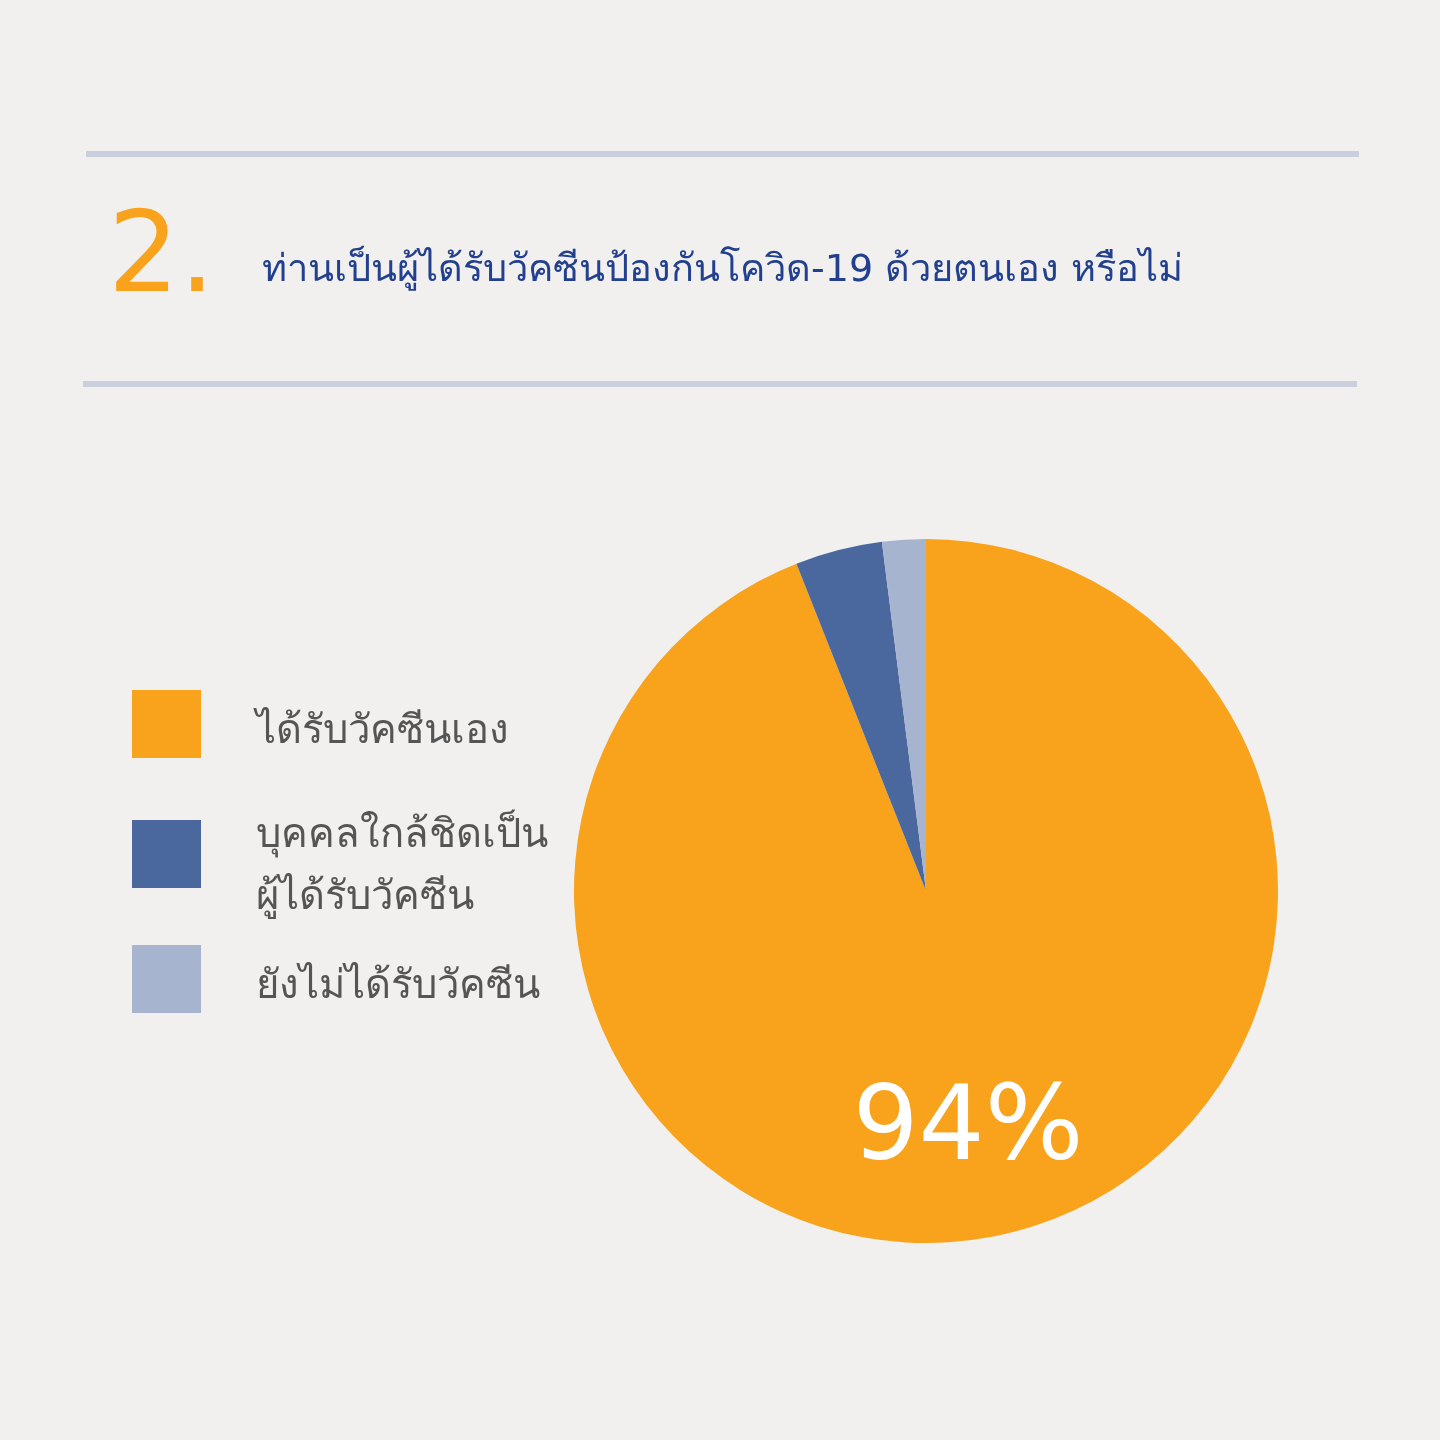 This screenshot has height=1440, width=1440. I want to click on legend-label: ยังไม่ได้รับวัคซีน, so click(398, 984).